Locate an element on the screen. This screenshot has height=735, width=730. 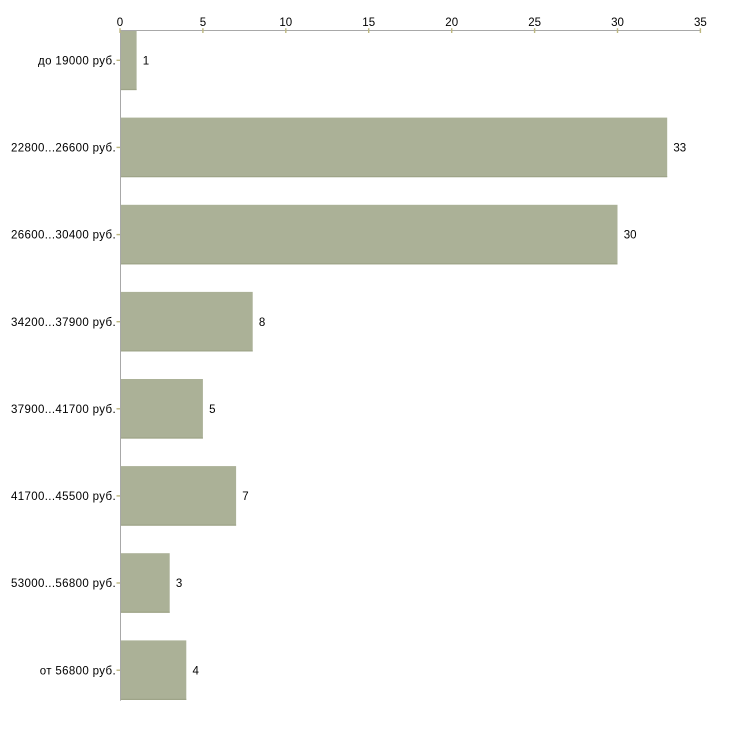
svg-text: до 19000 руб. is located at coordinates (77, 61).